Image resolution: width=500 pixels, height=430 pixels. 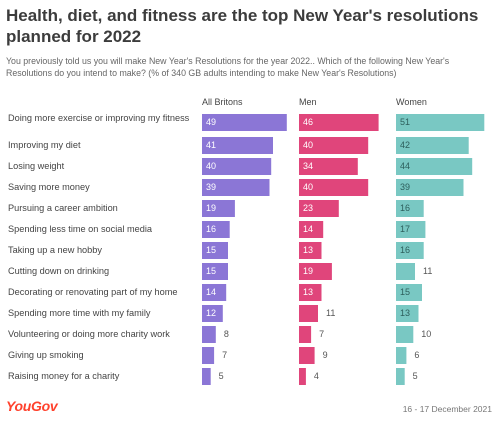 I want to click on data-label-series0-row6: 15, so click(x=211, y=250).